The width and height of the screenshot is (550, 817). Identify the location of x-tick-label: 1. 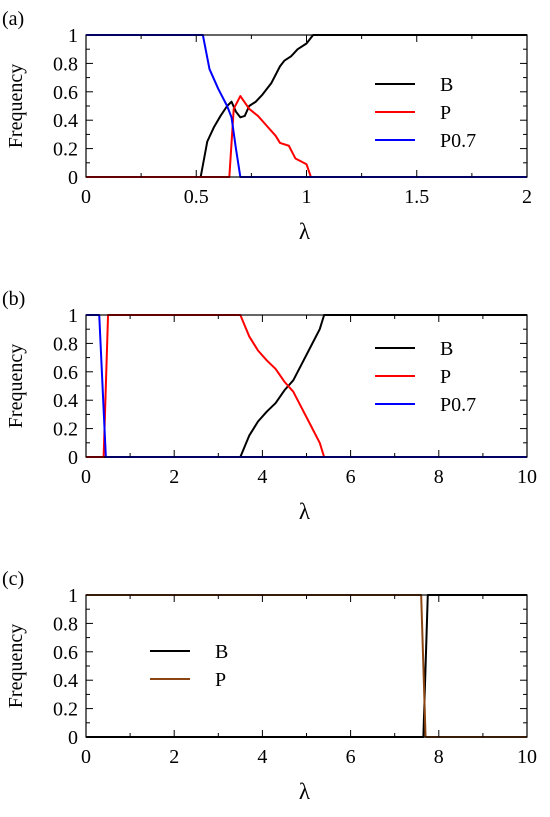
(307, 197).